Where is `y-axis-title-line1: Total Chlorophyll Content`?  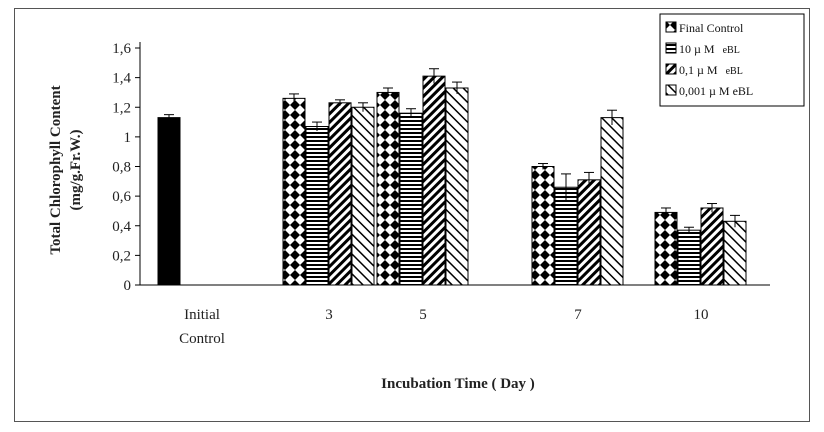
y-axis-title-line1: Total Chlorophyll Content is located at coordinates (56, 169).